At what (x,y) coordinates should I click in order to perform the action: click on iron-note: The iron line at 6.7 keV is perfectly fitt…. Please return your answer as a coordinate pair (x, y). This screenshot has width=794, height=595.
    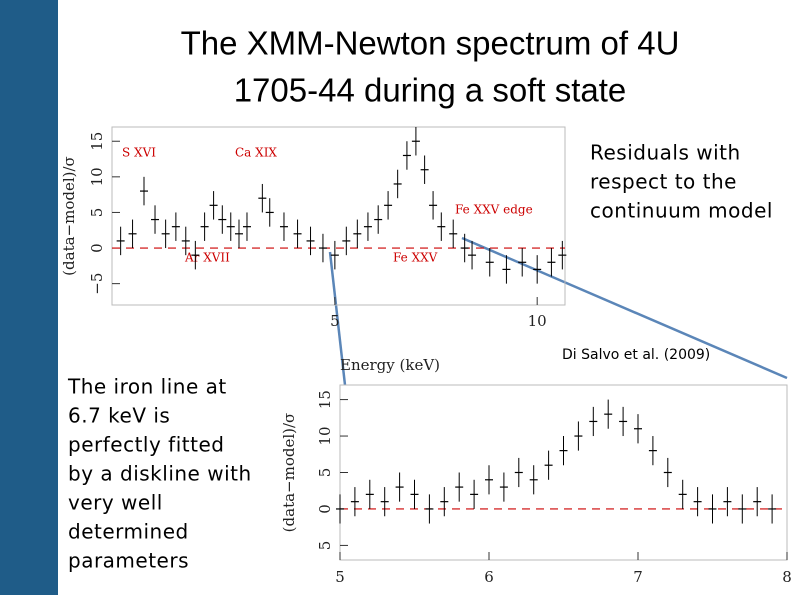
    Looking at the image, I should click on (159, 474).